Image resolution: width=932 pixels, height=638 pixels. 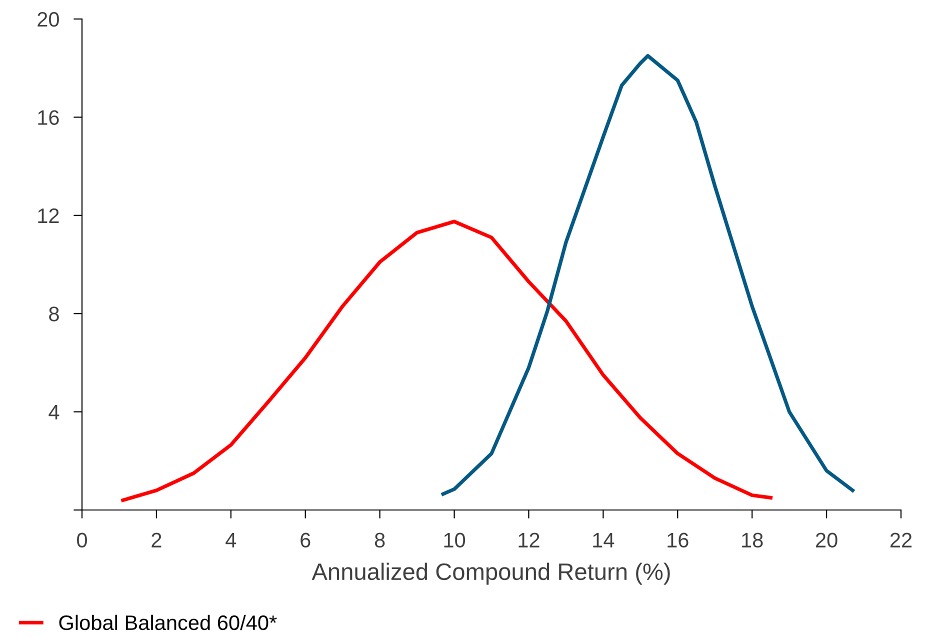 What do you see at coordinates (305, 540) in the screenshot?
I see `x-tick-label: 6` at bounding box center [305, 540].